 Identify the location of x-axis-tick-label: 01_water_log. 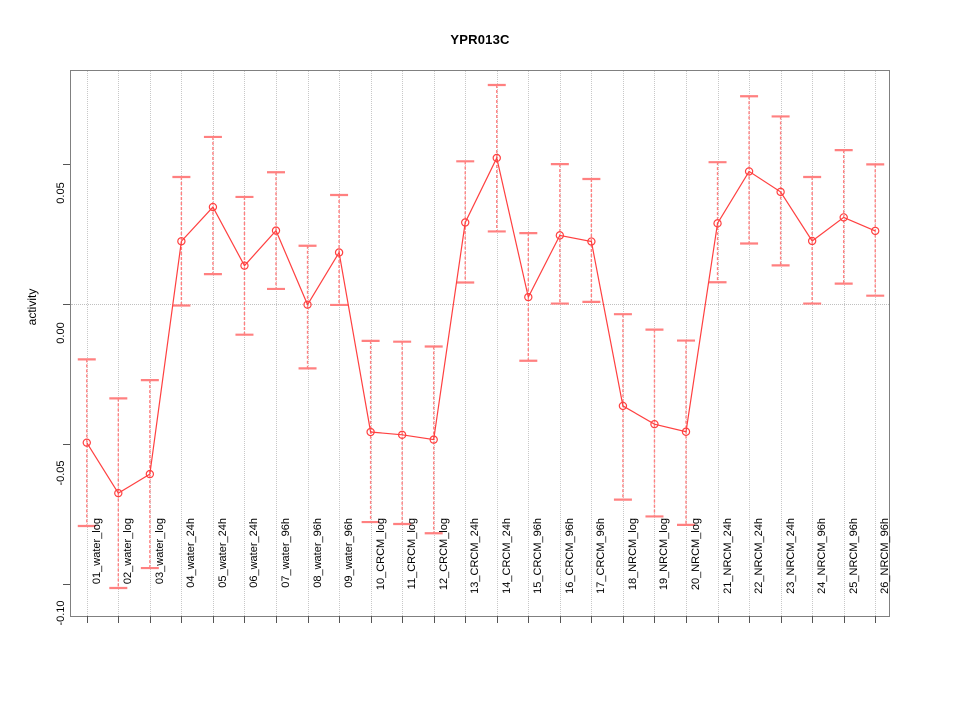
(96, 551).